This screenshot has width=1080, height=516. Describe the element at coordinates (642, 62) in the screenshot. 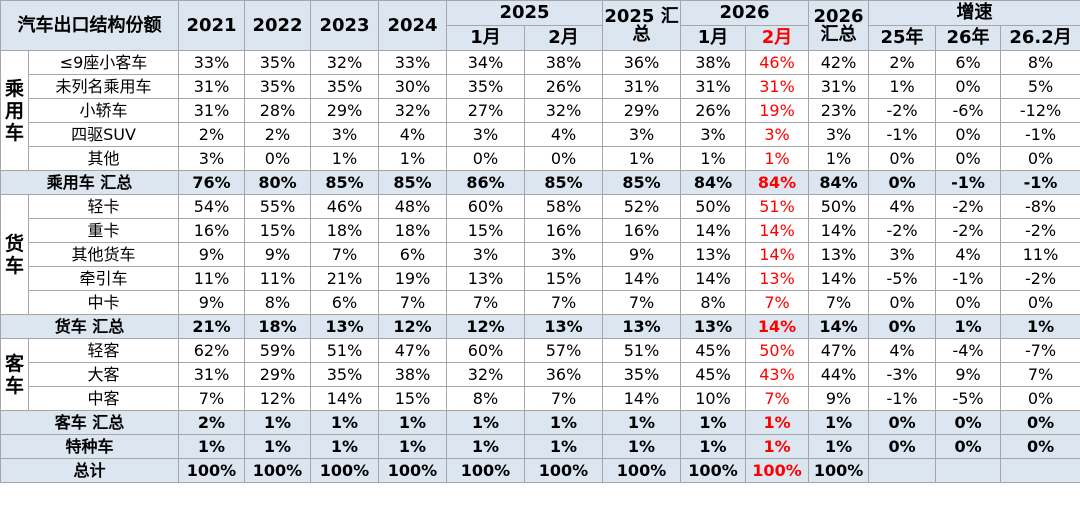

I see `cell: 36%` at that location.